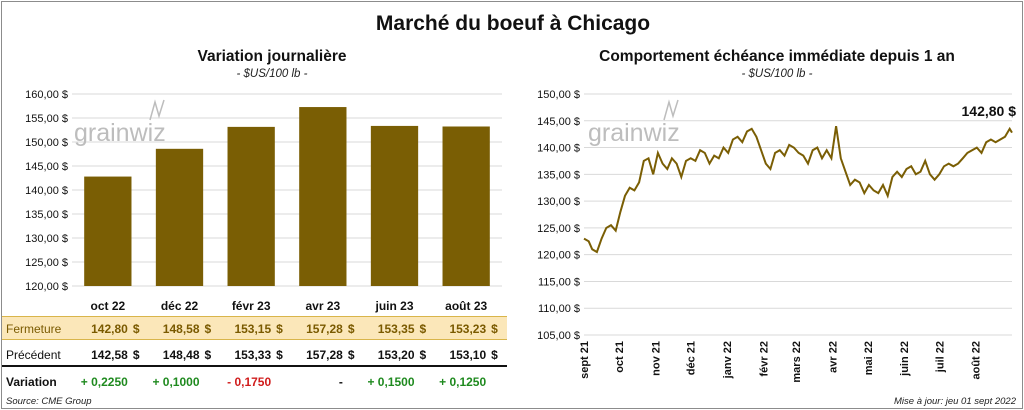  I want to click on line-xtick-label: mai 22, so click(869, 358).